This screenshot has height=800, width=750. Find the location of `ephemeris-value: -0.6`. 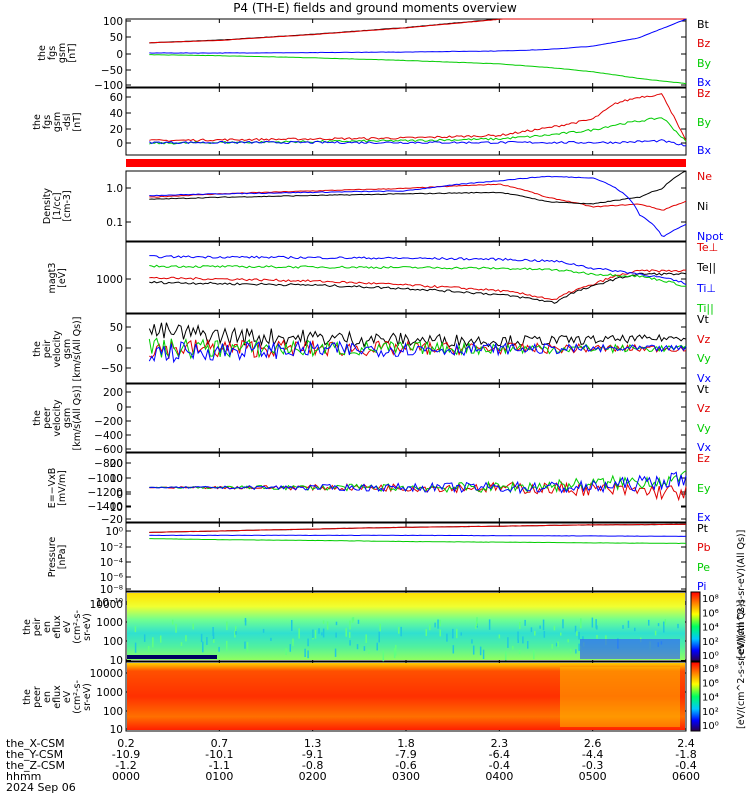

ephemeris-value: -0.6 is located at coordinates (406, 765).